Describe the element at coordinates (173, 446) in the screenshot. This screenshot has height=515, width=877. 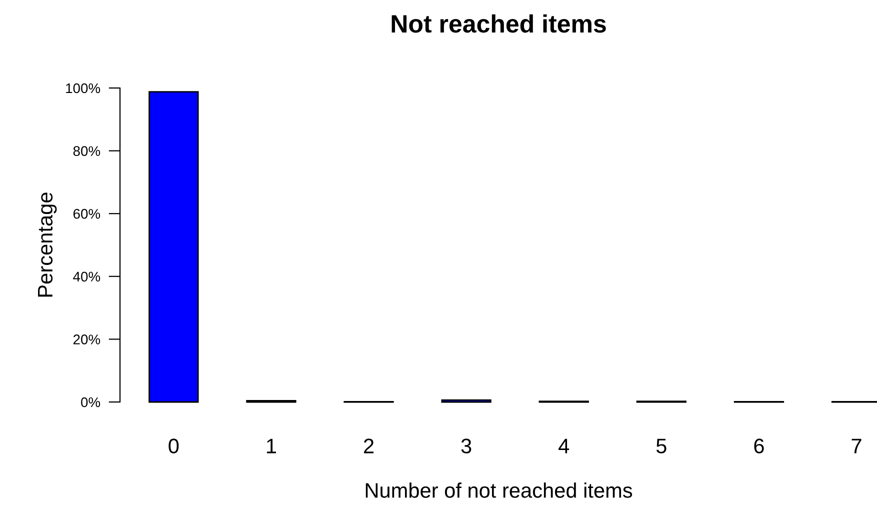
I see `x-tick-label: 0` at that location.